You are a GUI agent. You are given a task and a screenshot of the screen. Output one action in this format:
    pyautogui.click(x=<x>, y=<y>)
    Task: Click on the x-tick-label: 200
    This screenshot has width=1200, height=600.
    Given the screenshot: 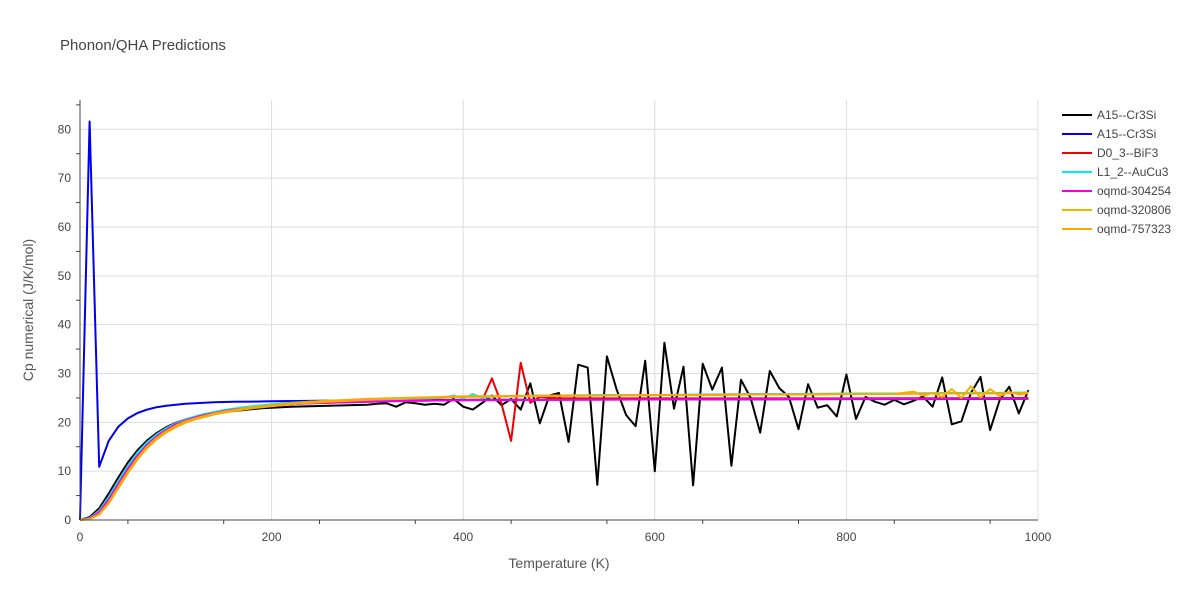 What is the action you would take?
    pyautogui.click(x=272, y=537)
    